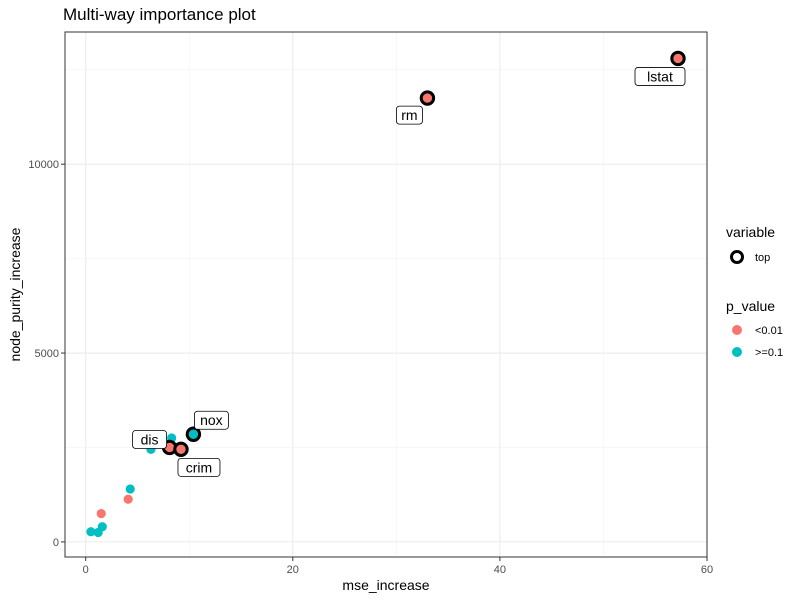 The image size is (800, 600). What do you see at coordinates (737, 257) in the screenshot?
I see `legend-top-key` at bounding box center [737, 257].